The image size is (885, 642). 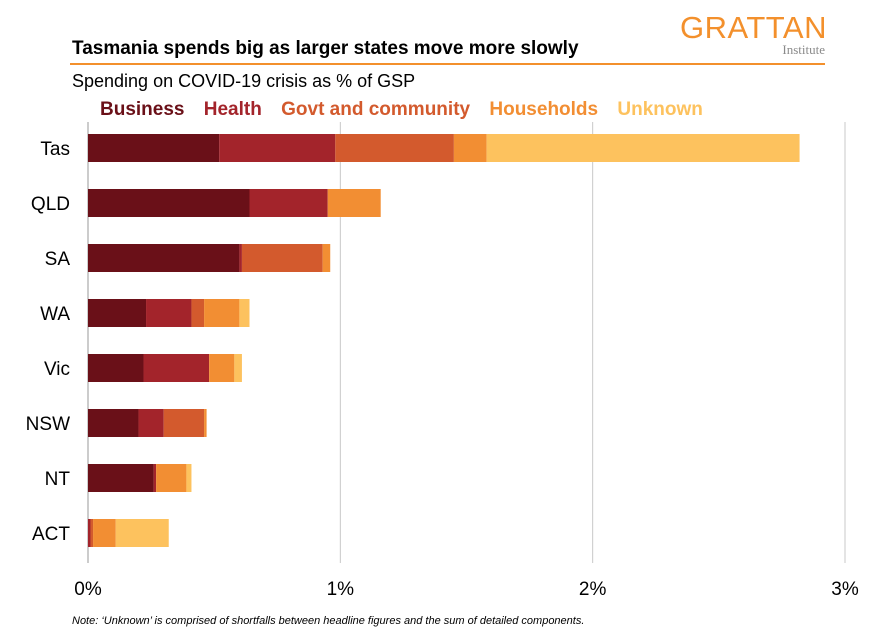 I want to click on title-rule, so click(x=447, y=64).